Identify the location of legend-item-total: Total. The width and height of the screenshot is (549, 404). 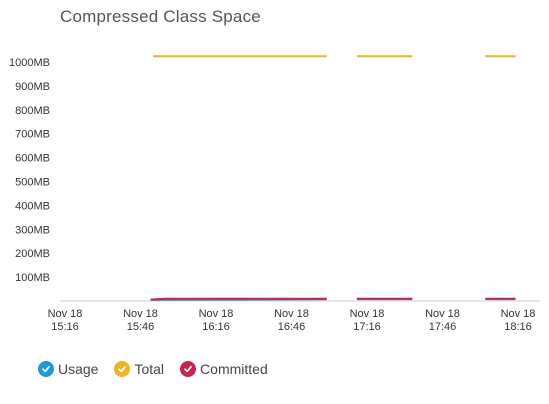
(139, 369).